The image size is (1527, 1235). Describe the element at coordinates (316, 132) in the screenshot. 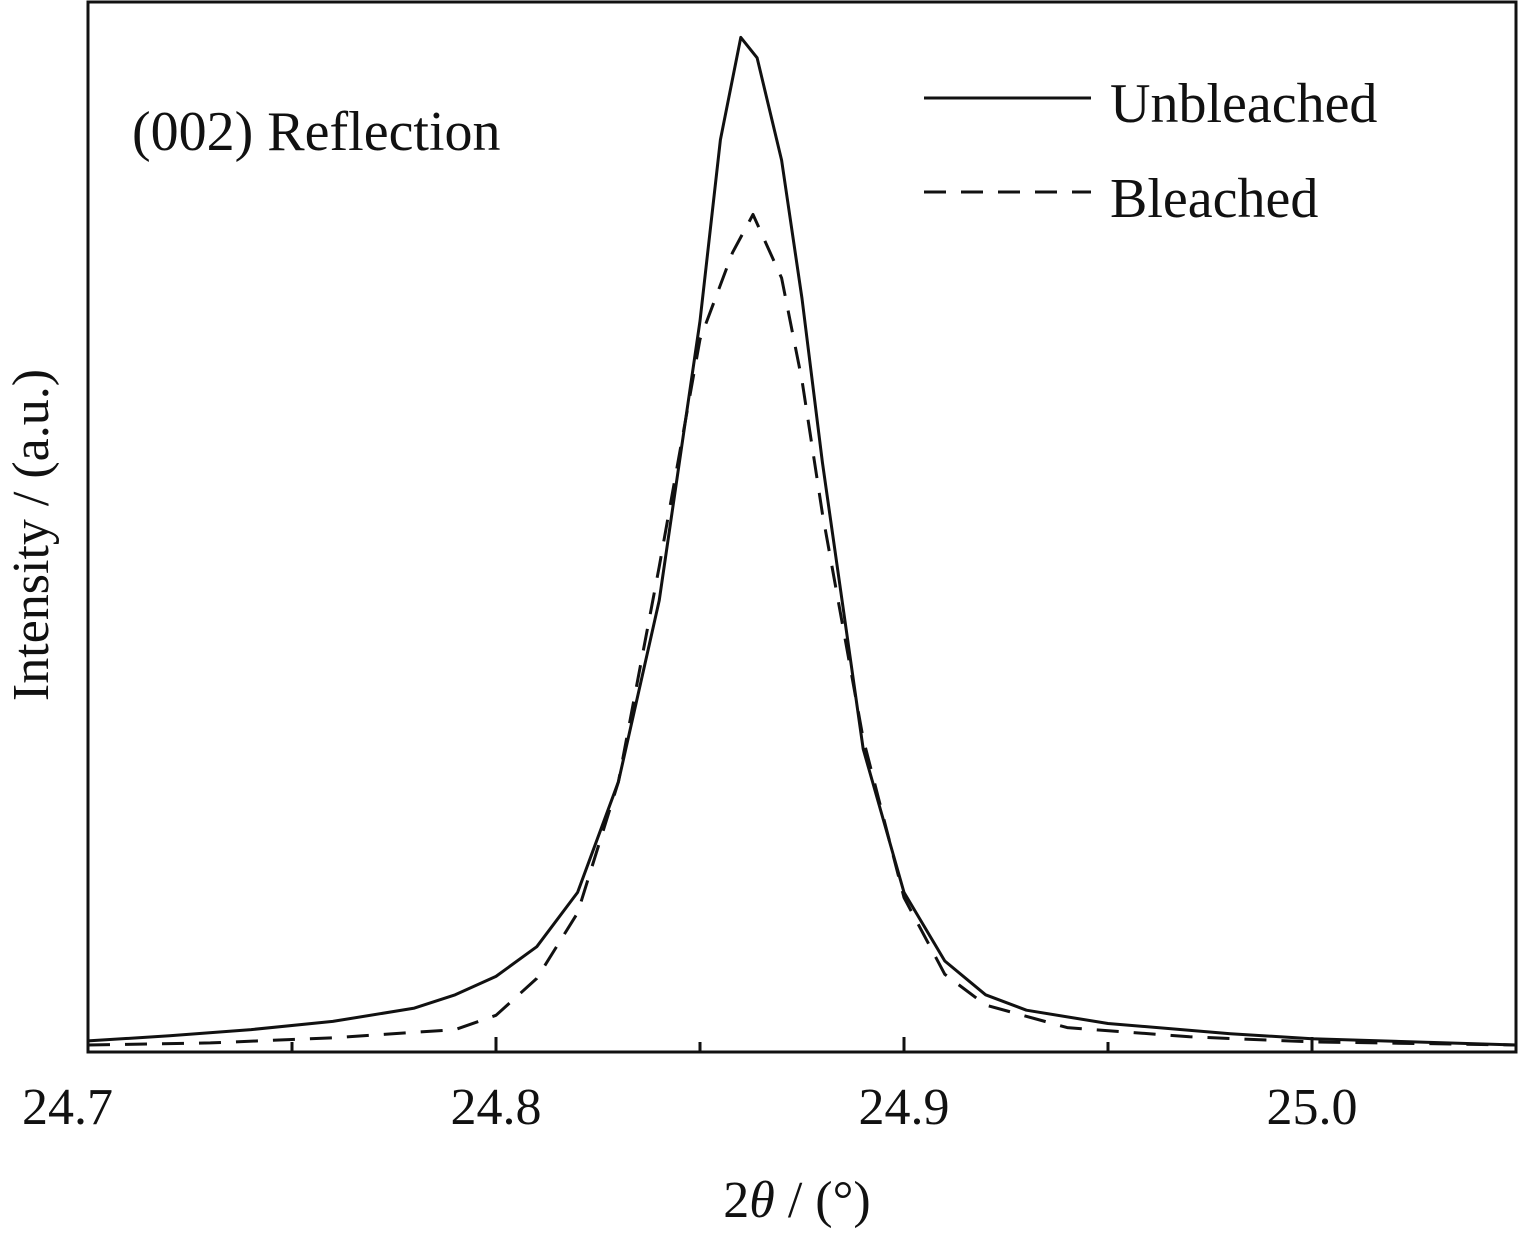

I see `reflection-annotation: (002) Reflection` at that location.